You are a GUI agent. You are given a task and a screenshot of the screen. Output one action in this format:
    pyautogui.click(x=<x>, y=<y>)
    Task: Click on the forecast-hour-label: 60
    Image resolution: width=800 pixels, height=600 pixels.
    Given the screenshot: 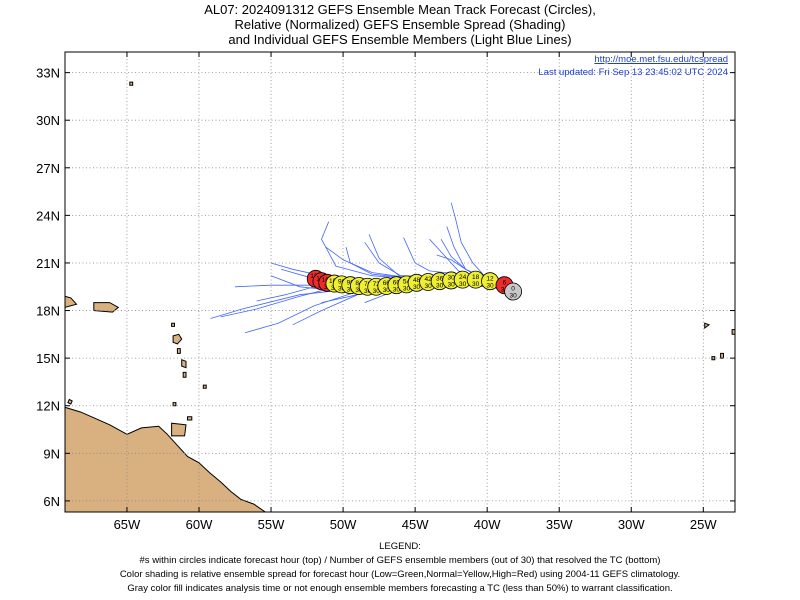 What is the action you would take?
    pyautogui.click(x=397, y=282)
    